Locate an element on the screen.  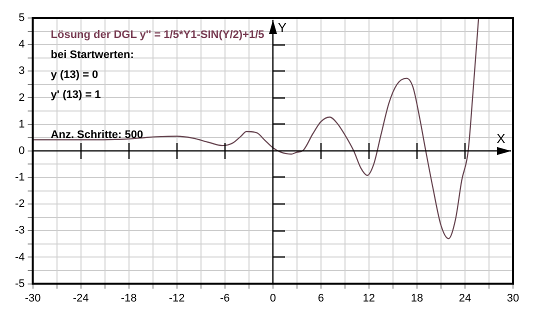
annotation: y (13) = 0 is located at coordinates (74, 75).